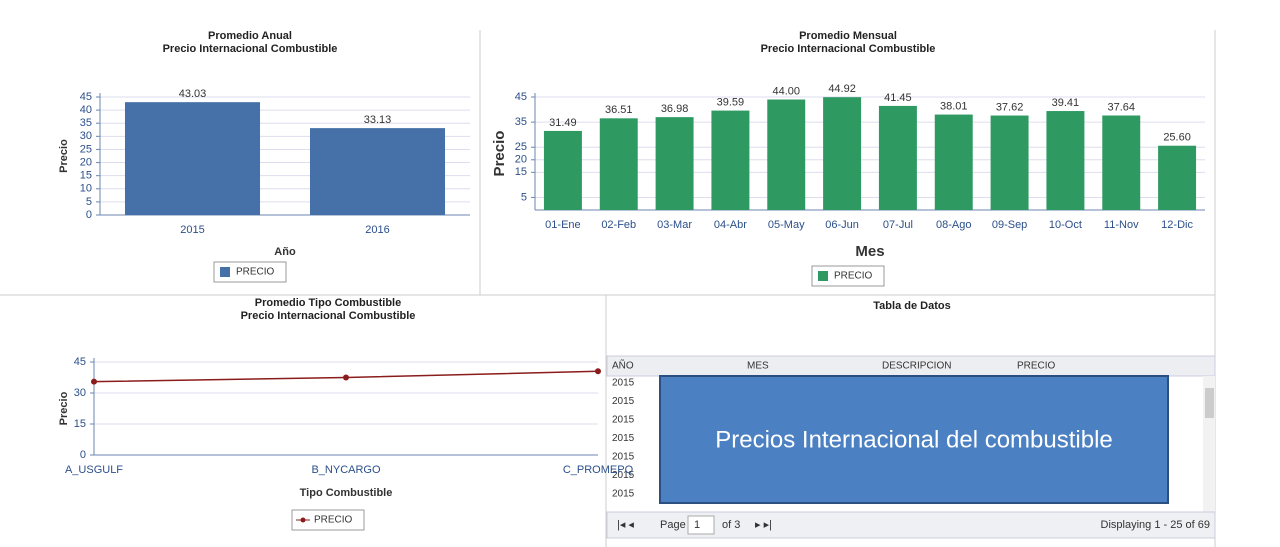 The width and height of the screenshot is (1280, 547). What do you see at coordinates (911, 306) in the screenshot?
I see `table-title: Tabla de Datos` at bounding box center [911, 306].